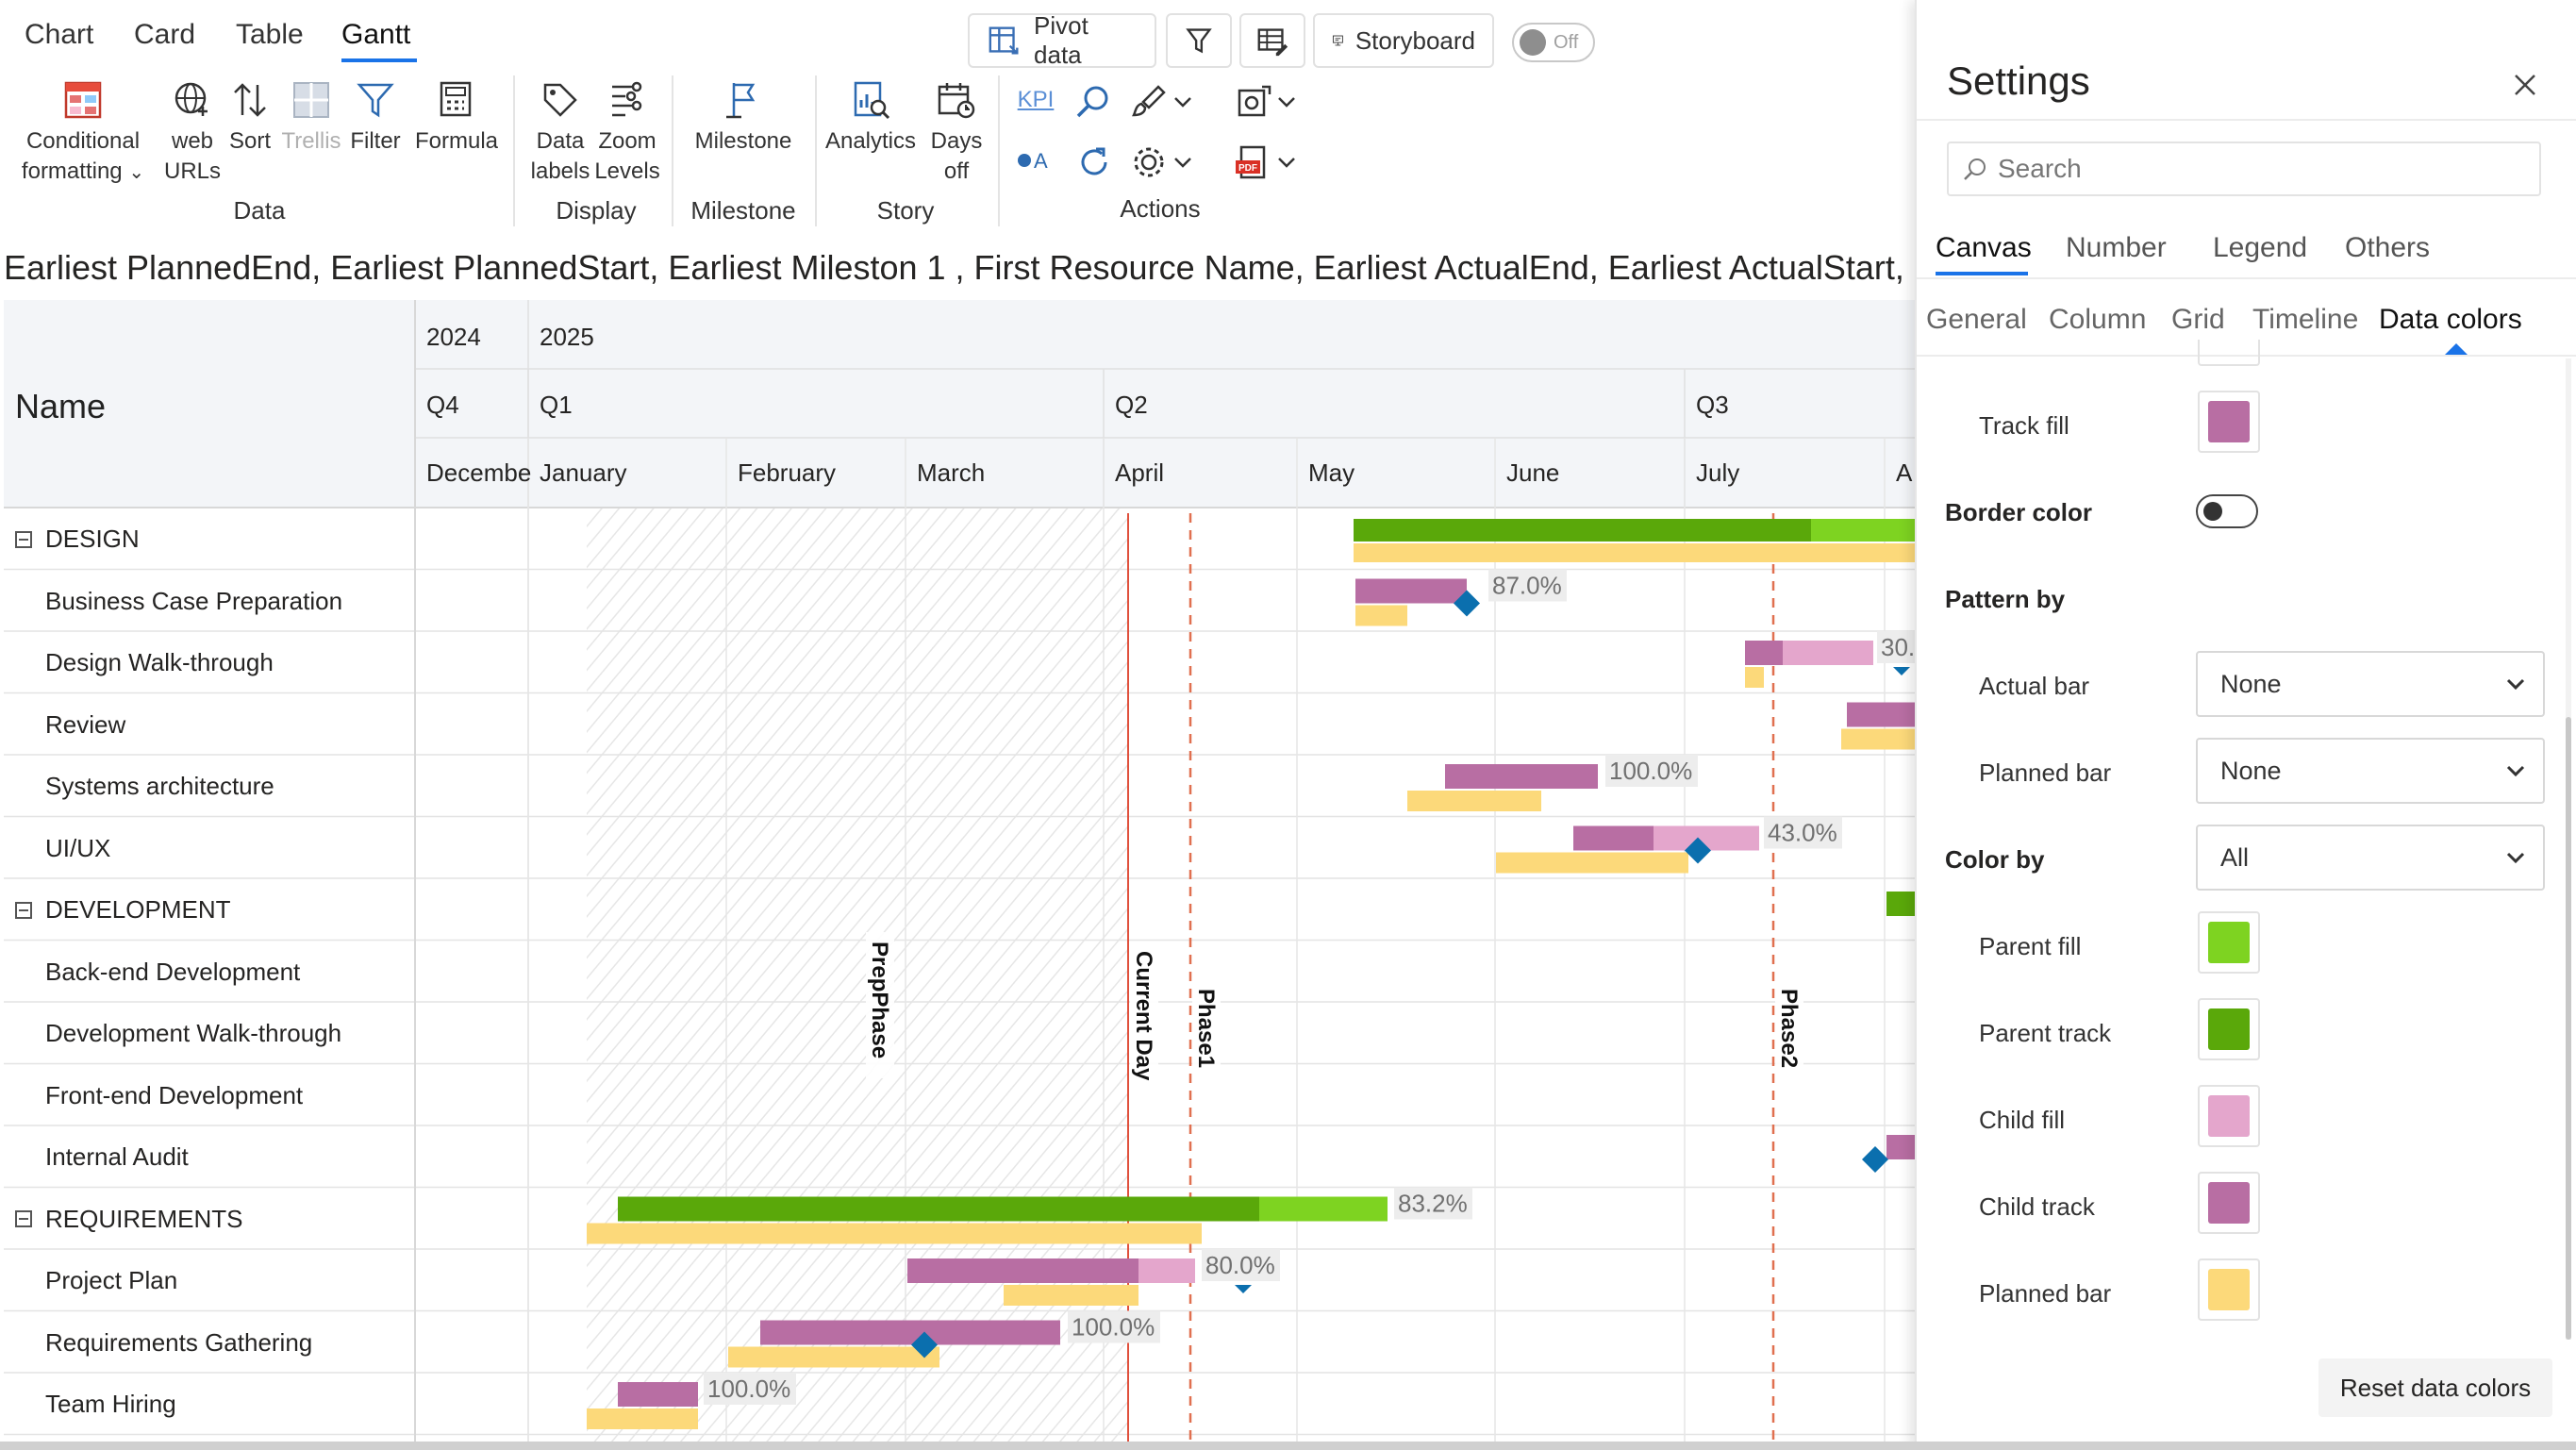  Describe the element at coordinates (2371, 771) in the screenshot. I see `planned-bar-select: None` at that location.